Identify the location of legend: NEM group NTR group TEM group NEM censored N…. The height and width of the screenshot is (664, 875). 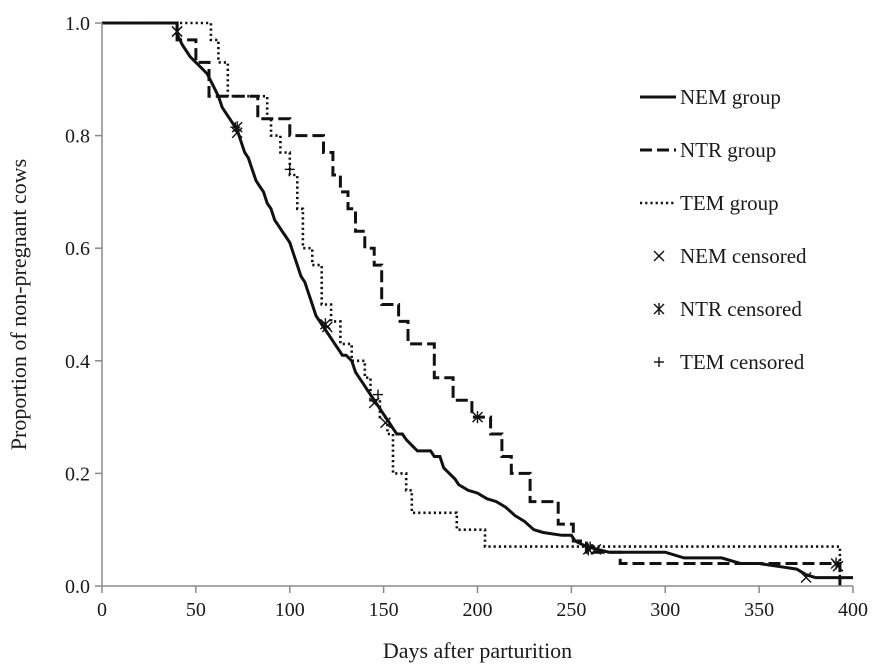
(723, 229).